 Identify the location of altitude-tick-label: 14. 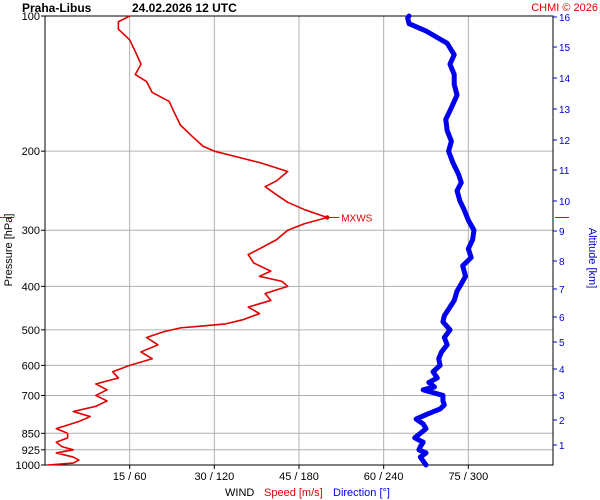
(565, 79).